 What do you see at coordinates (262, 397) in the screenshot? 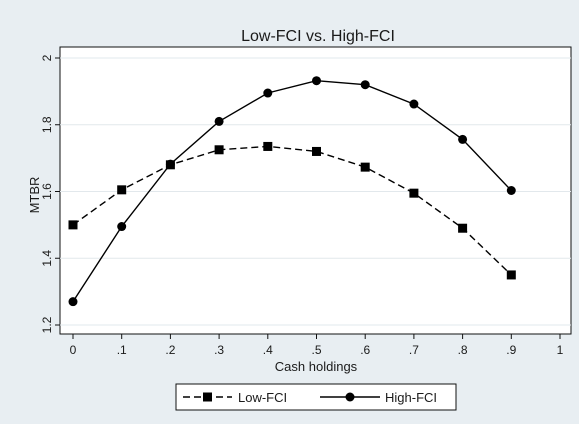
I see `legend-label-low-fci: Low-FCI` at bounding box center [262, 397].